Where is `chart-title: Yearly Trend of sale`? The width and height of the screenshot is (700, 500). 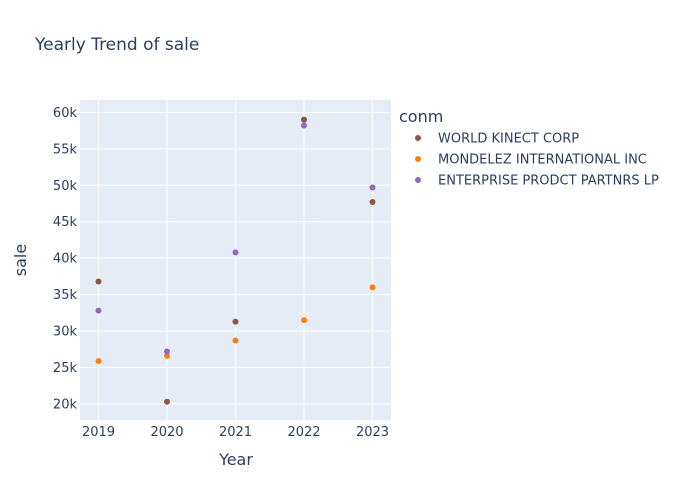
chart-title: Yearly Trend of sale is located at coordinates (116, 45).